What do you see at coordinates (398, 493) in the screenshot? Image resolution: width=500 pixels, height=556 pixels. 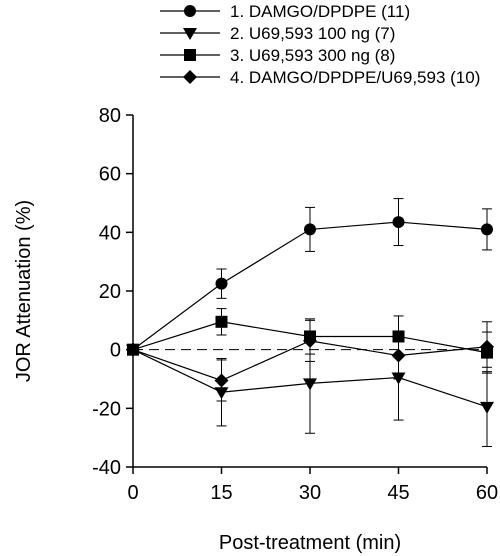 I see `x-tick-label: 45` at bounding box center [398, 493].